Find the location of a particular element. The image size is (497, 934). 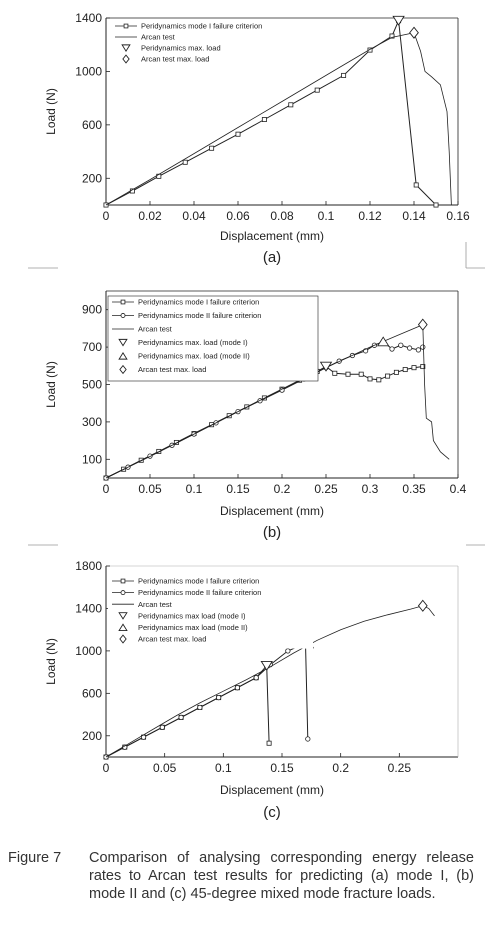

x-tick-label: 0.04 is located at coordinates (194, 216).